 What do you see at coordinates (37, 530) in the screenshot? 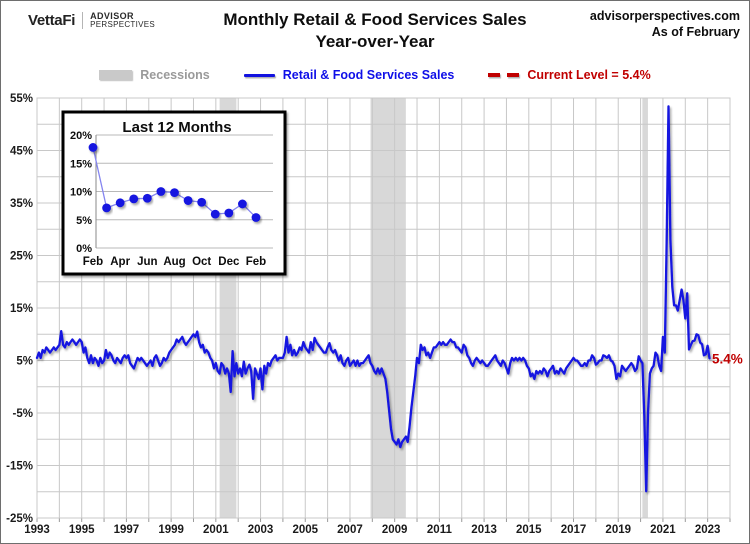
I see `x-axis-tick-label: 1993` at bounding box center [37, 530].